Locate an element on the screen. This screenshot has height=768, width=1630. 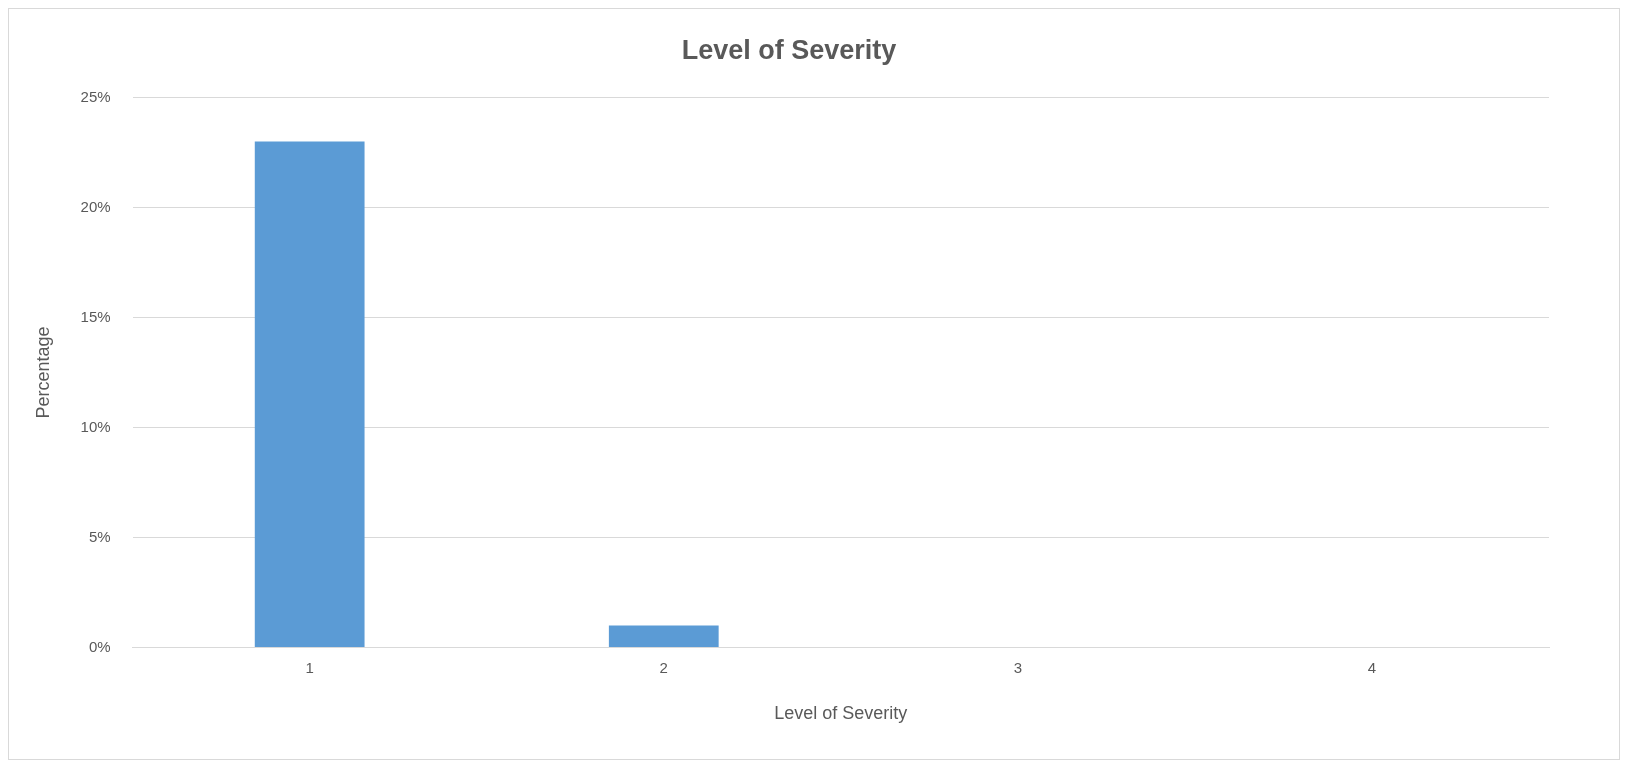
y-tick-label: 5% is located at coordinates (99, 536).